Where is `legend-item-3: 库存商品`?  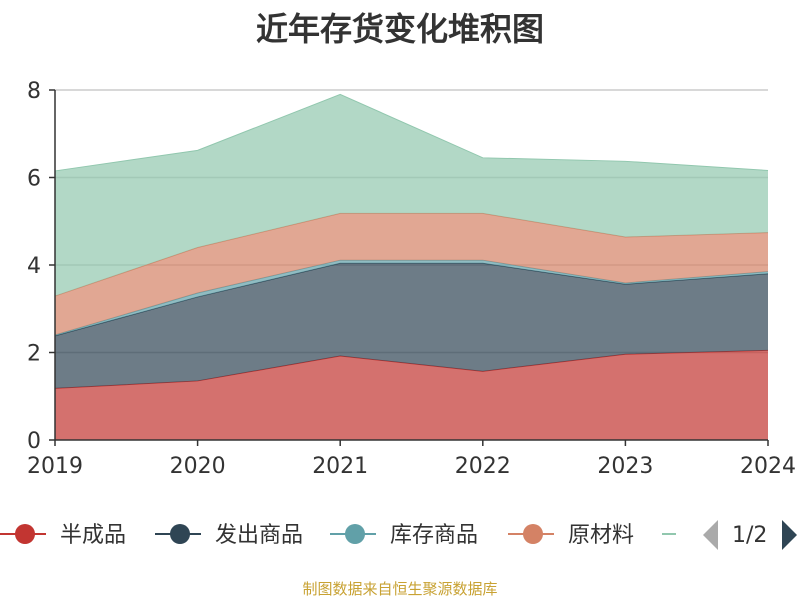
legend-item-3: 库存商品 is located at coordinates (404, 535).